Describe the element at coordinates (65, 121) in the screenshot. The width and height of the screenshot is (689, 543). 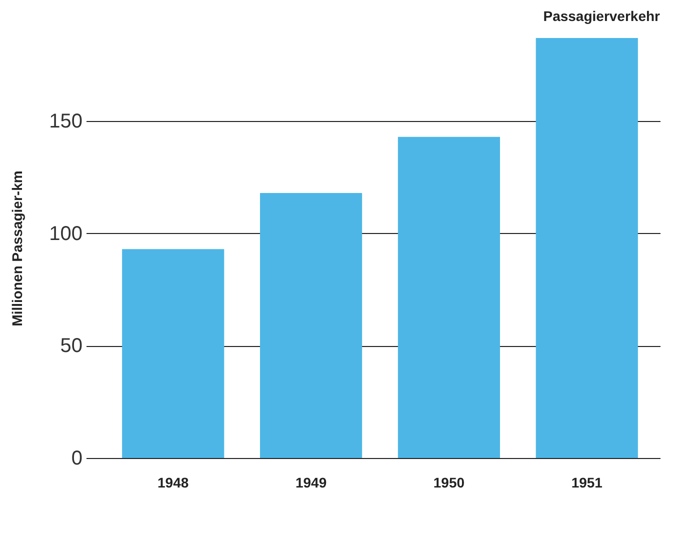
I see `y-tick-label: 150` at that location.